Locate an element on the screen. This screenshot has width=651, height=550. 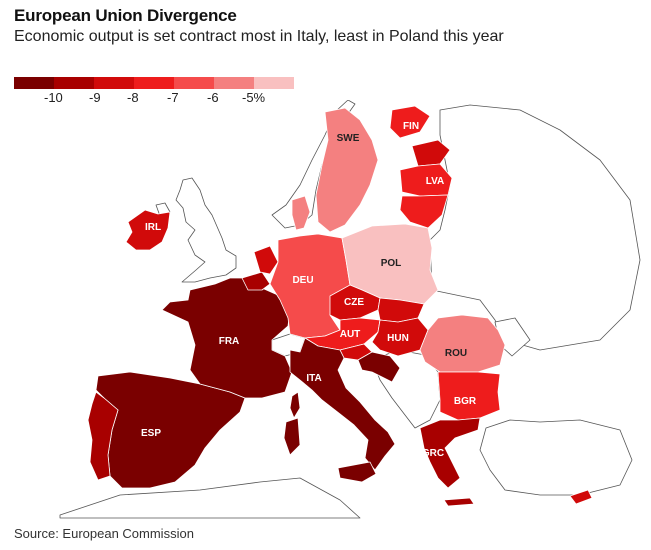
land-east is located at coordinates (535, 227).